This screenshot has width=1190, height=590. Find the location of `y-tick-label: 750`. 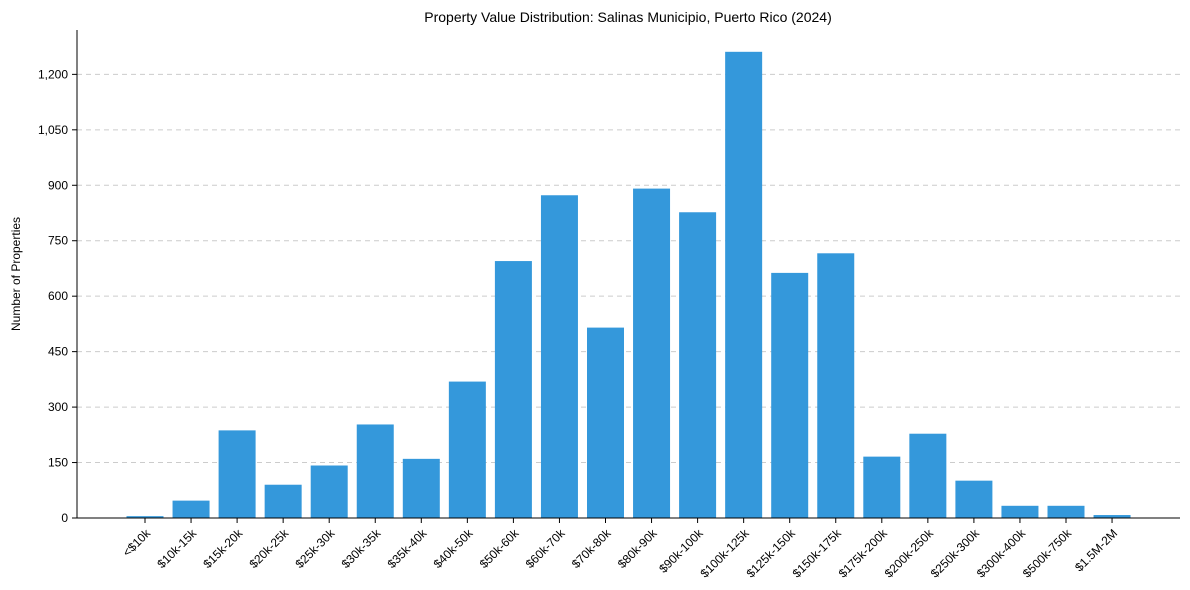

y-tick-label: 750 is located at coordinates (58, 241).